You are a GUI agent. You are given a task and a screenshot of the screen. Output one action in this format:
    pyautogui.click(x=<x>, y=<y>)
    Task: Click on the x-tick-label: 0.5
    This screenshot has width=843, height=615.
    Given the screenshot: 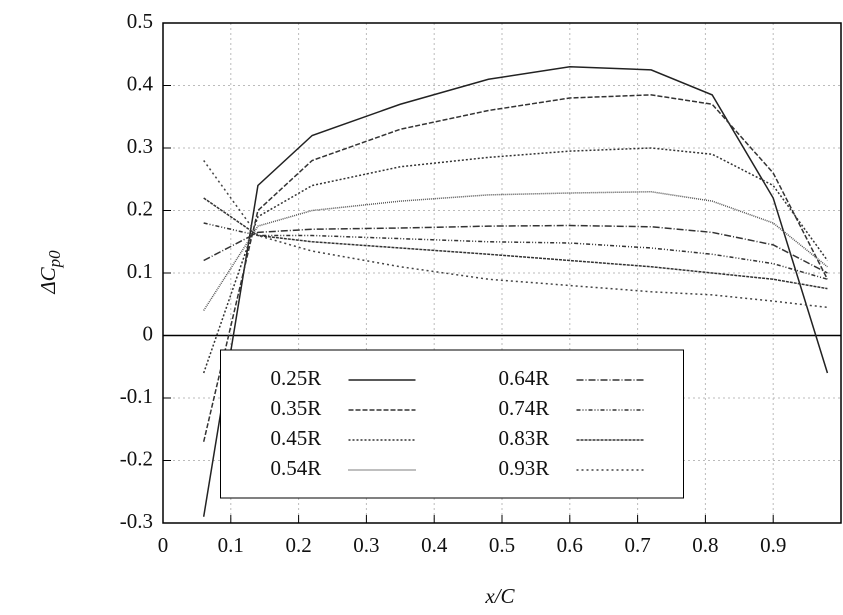 What is the action you would take?
    pyautogui.click(x=502, y=545)
    